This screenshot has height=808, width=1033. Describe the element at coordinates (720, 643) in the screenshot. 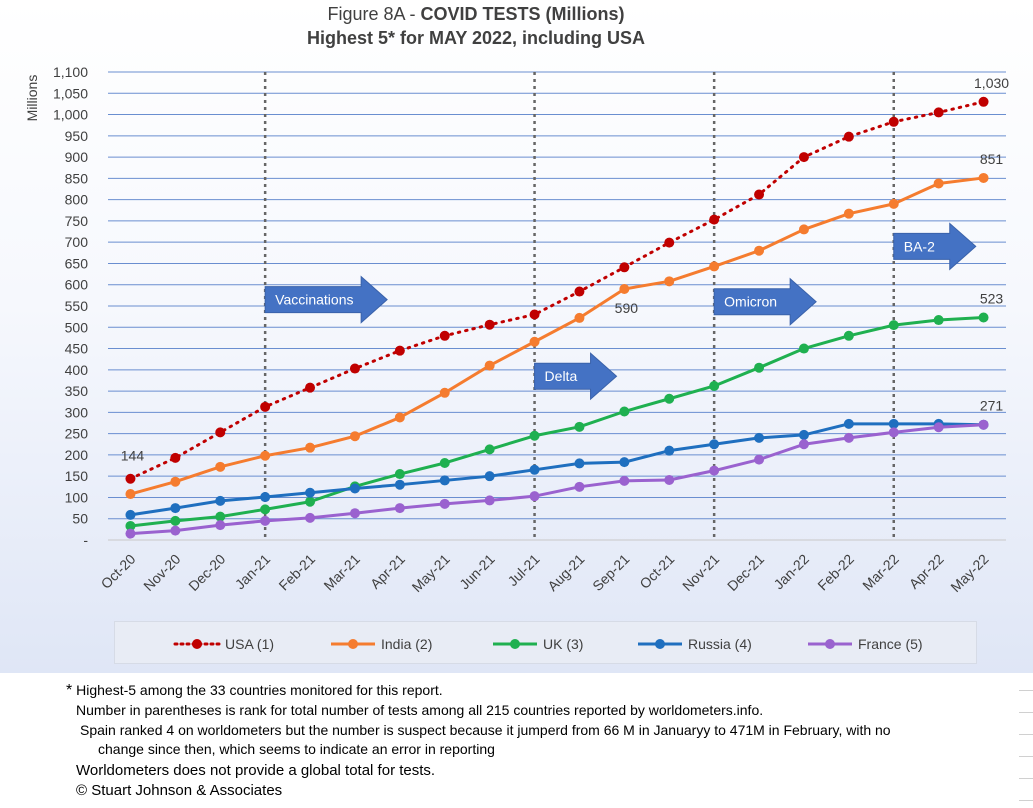

I see `legend-label-russia: Russia (4)` at that location.